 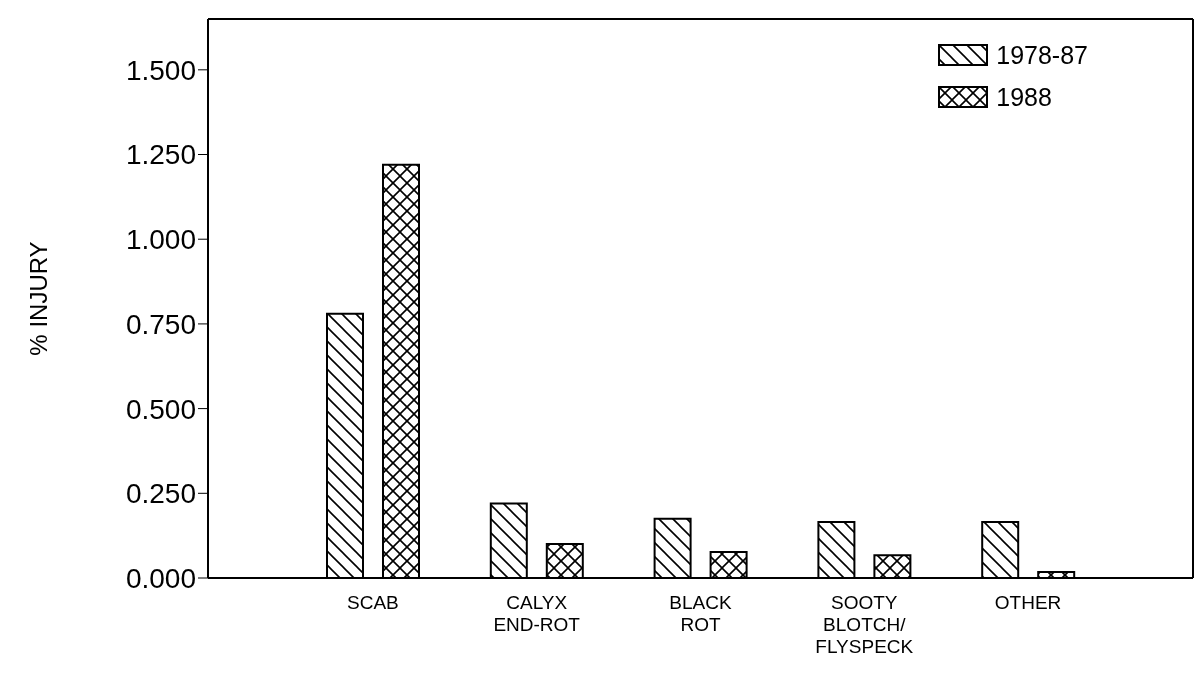 I want to click on x-tick-label: SOOTY BLOTCH/ FLYSPECK, so click(x=864, y=624).